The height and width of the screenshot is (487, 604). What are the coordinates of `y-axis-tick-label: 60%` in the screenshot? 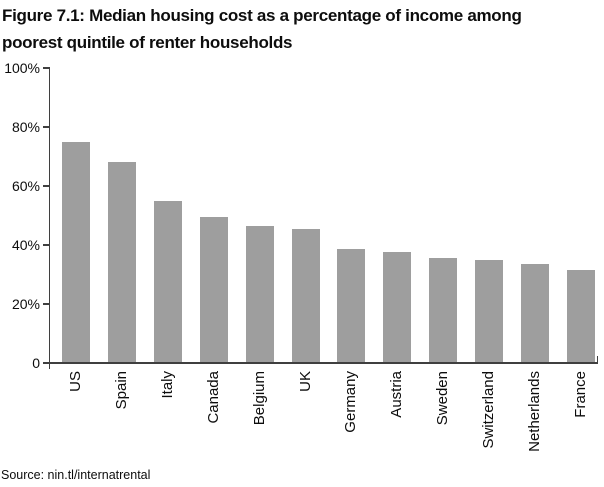 It's located at (25, 186).